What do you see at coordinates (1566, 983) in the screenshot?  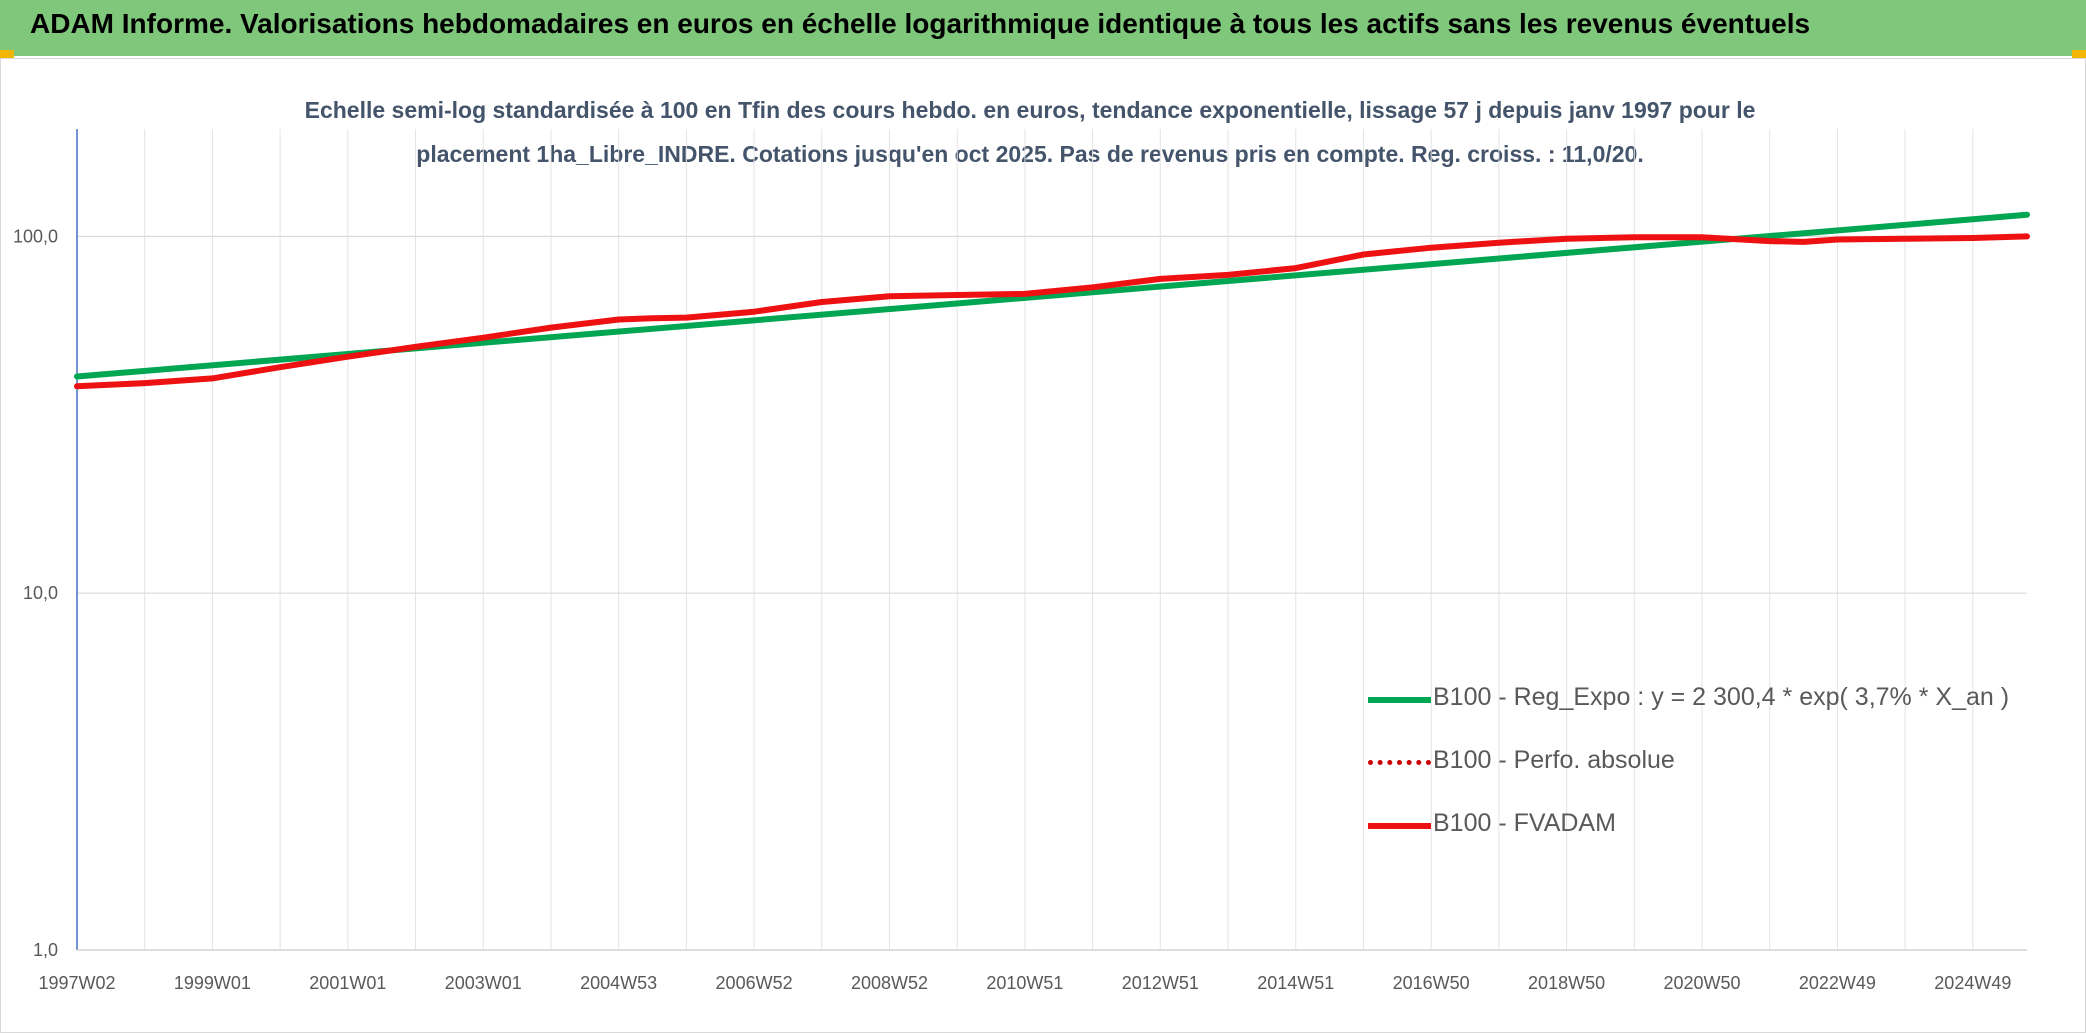 I see `x-tick-label: 2018W50` at bounding box center [1566, 983].